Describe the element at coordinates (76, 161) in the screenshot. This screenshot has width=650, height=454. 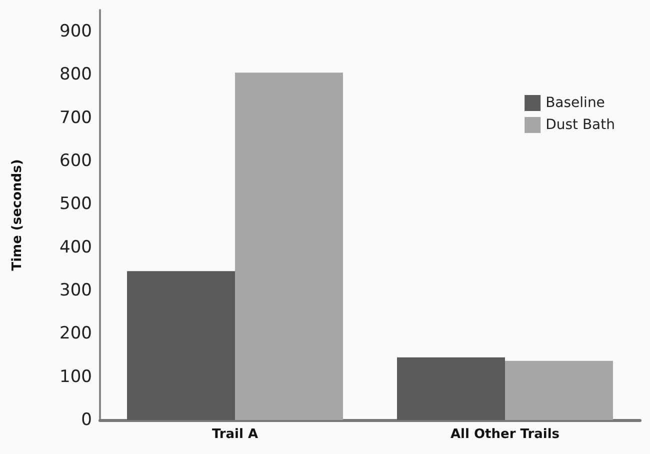
I see `y-tick-label: 600` at that location.